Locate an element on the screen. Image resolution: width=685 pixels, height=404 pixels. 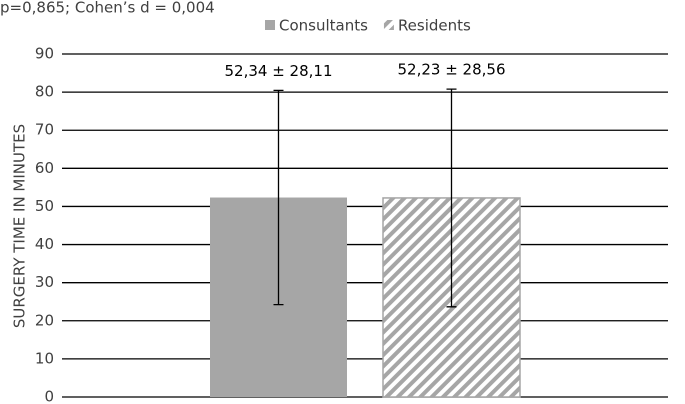
y-tick-label: 30 is located at coordinates (44, 282).